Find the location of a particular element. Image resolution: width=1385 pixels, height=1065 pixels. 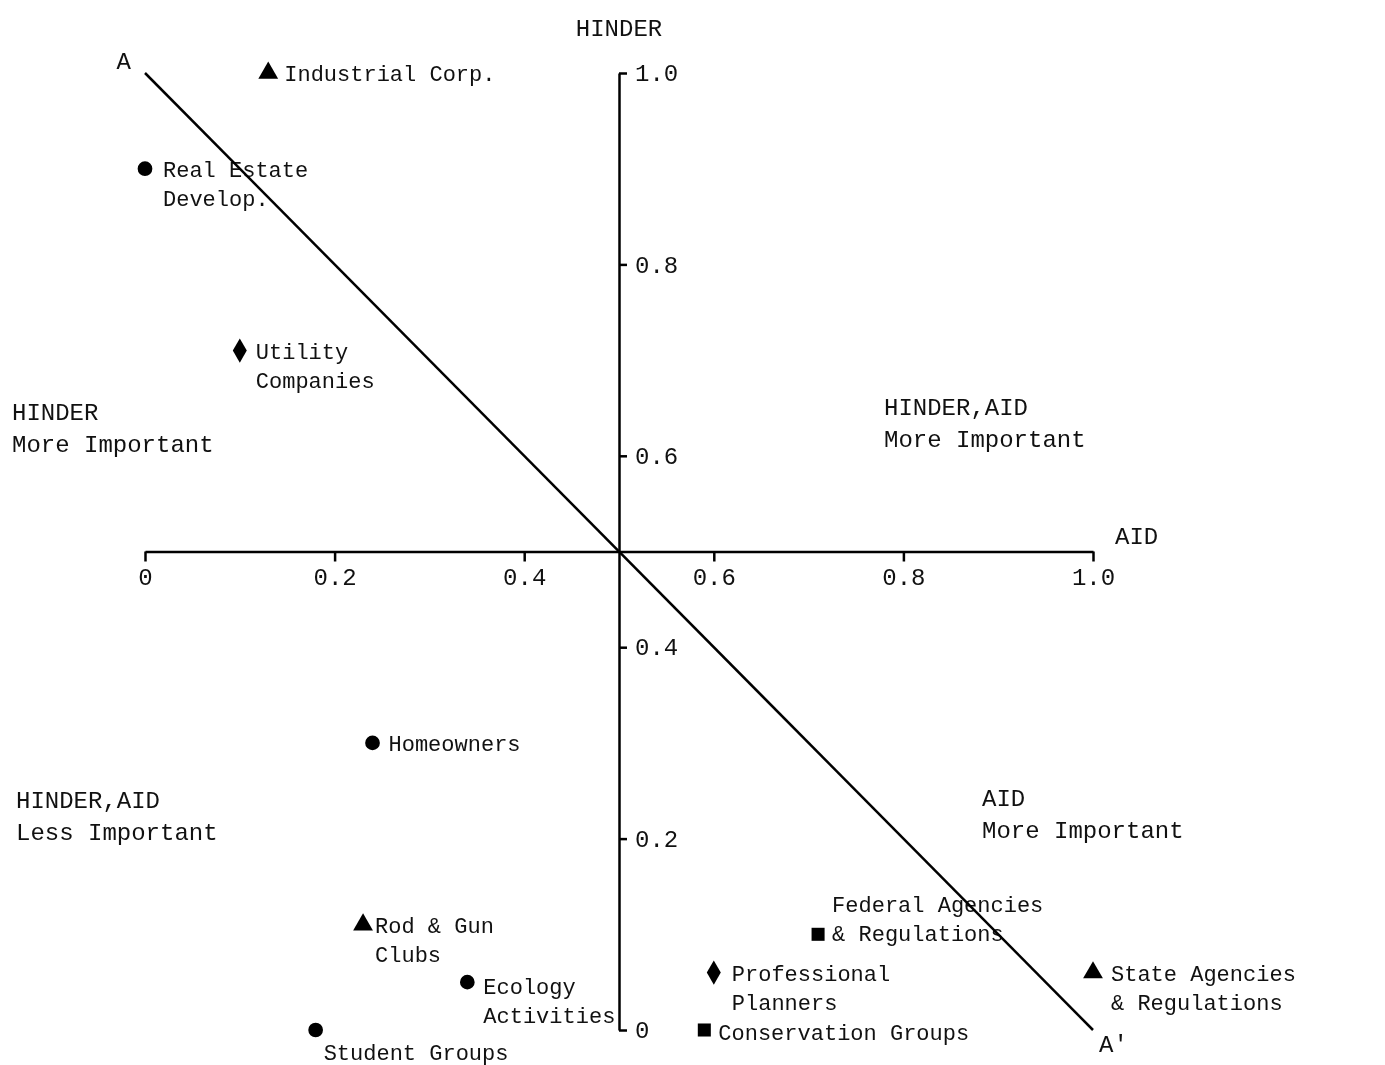

x-tick-label: 1.0 is located at coordinates (1093, 578).